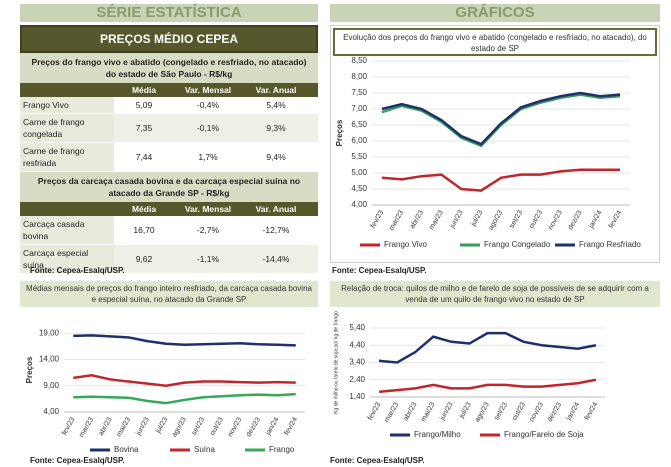  Describe the element at coordinates (276, 157) in the screenshot. I see `cell: 9,4%` at that location.